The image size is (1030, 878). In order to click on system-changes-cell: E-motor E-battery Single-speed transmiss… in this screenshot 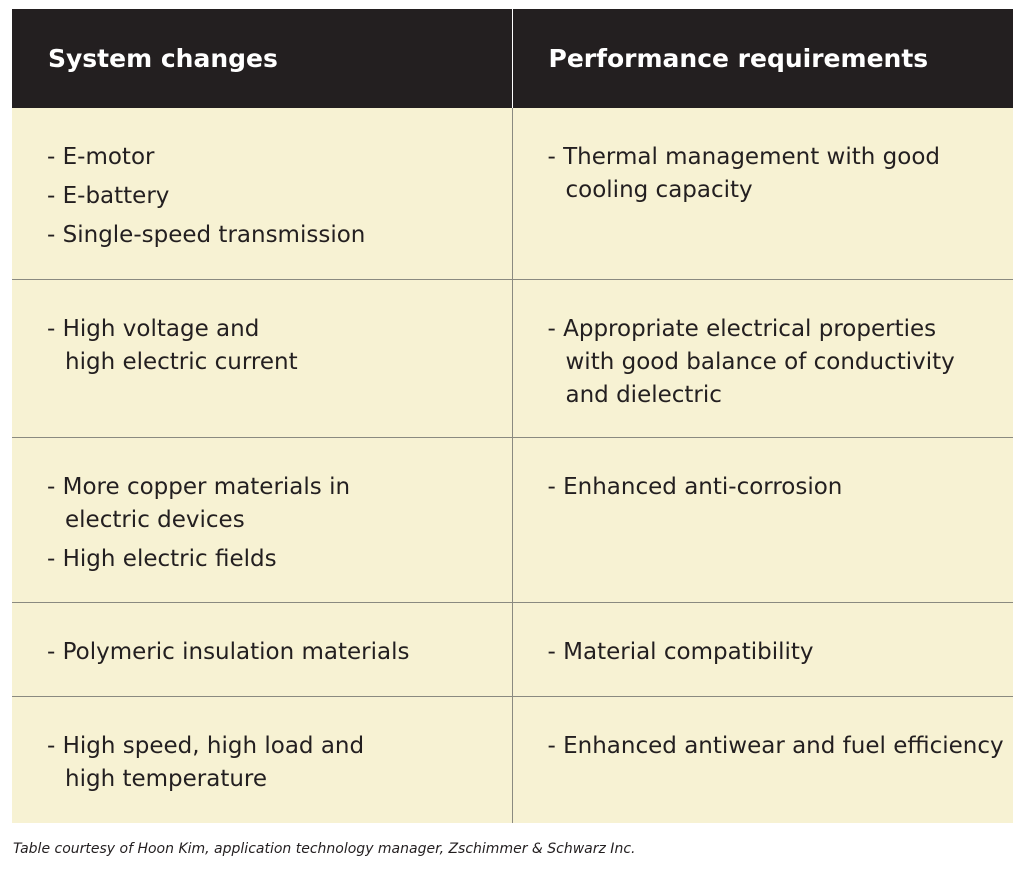, I will do `click(262, 194)`.